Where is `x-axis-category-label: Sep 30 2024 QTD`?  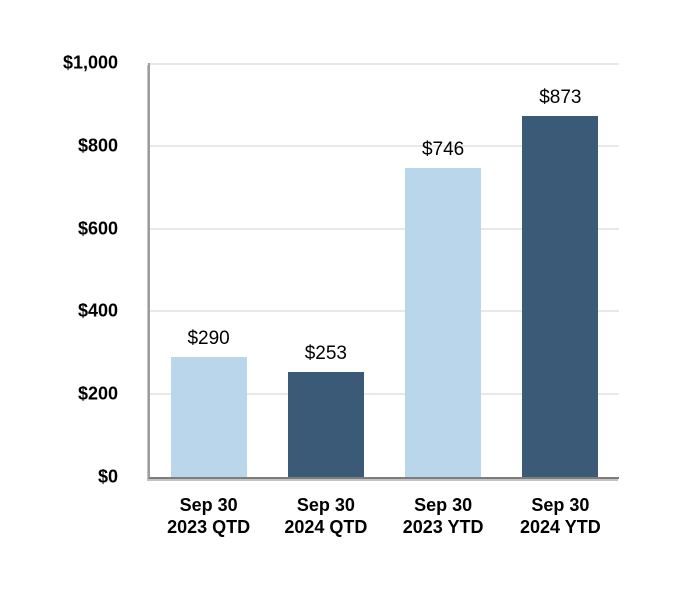 x-axis-category-label: Sep 30 2024 QTD is located at coordinates (326, 516).